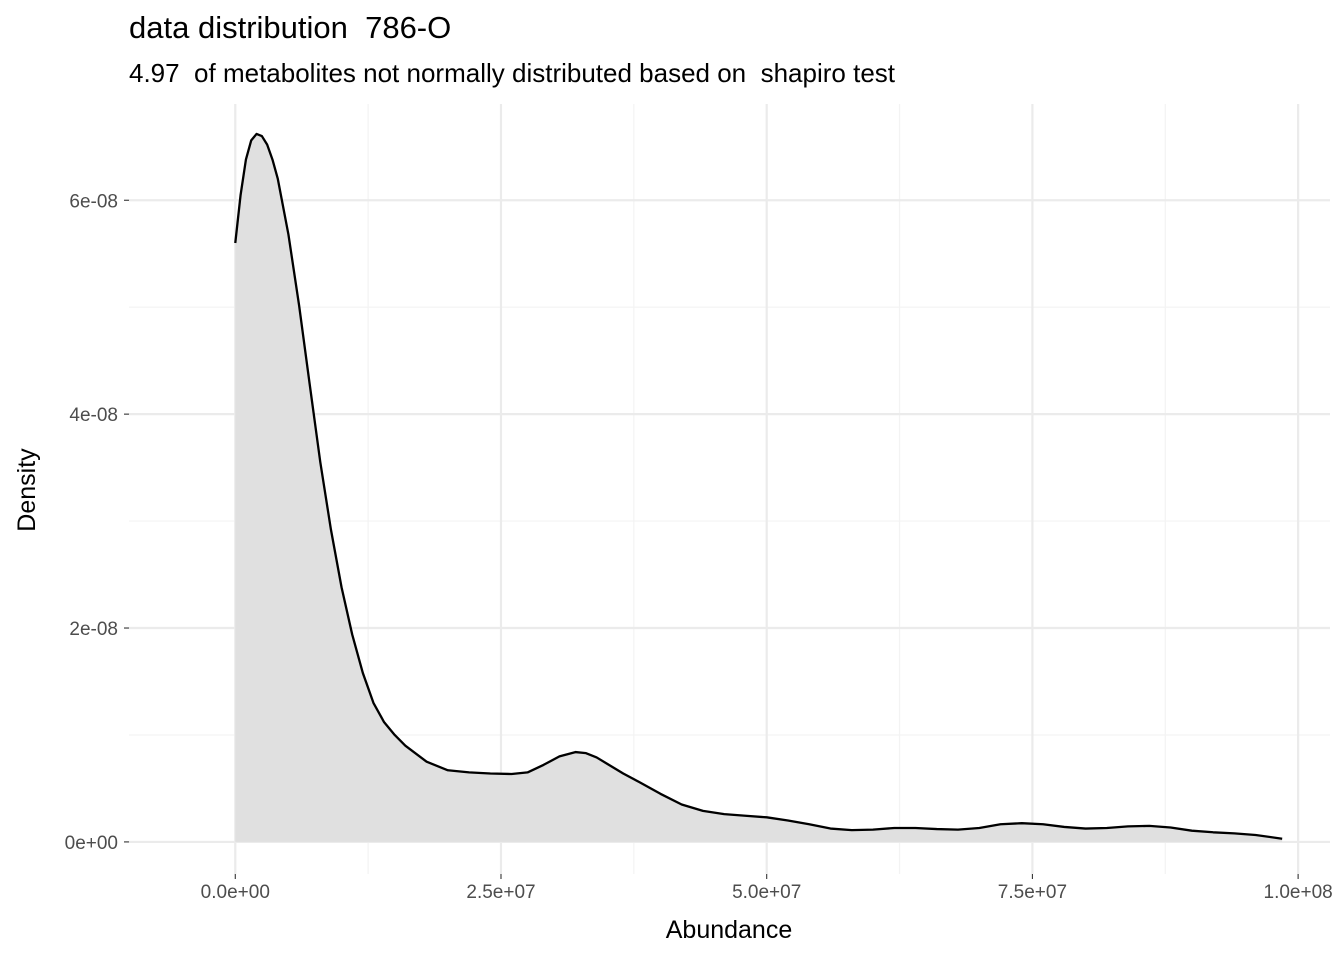 The height and width of the screenshot is (960, 1344). I want to click on y-tick-label: 2e-08, so click(93, 629).